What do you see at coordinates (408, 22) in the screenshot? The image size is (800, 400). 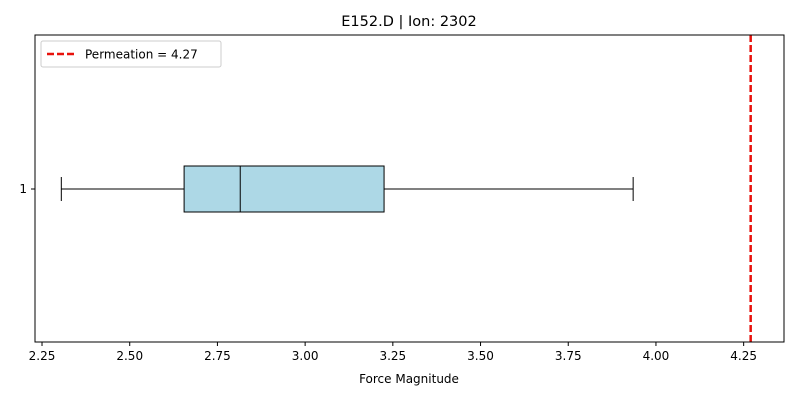 I see `chart-title: E152.D | Ion: 2302` at bounding box center [408, 22].